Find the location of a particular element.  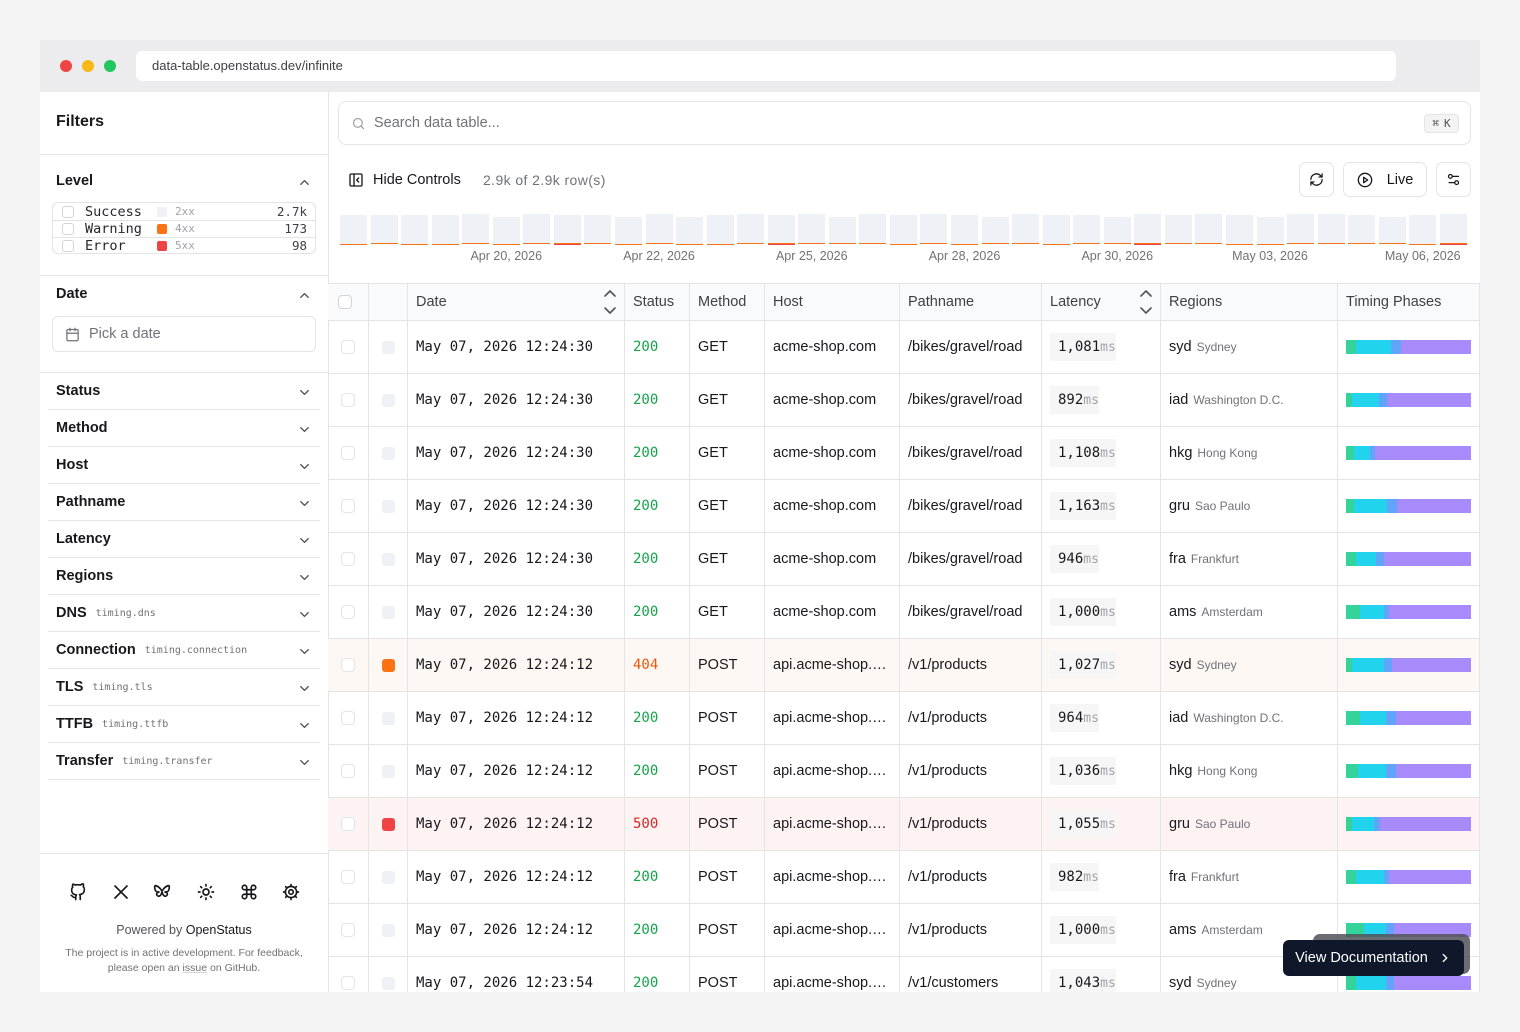

refresh-button is located at coordinates (1316, 179).